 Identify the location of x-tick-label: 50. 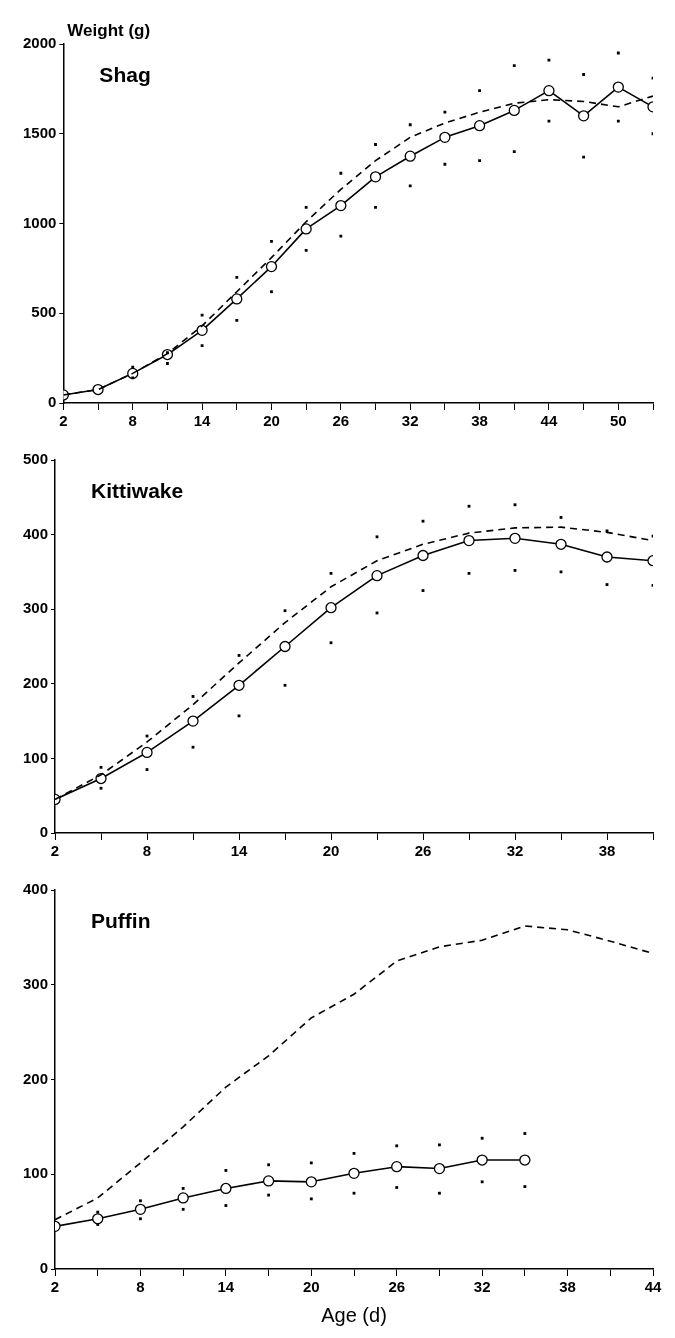
(618, 421).